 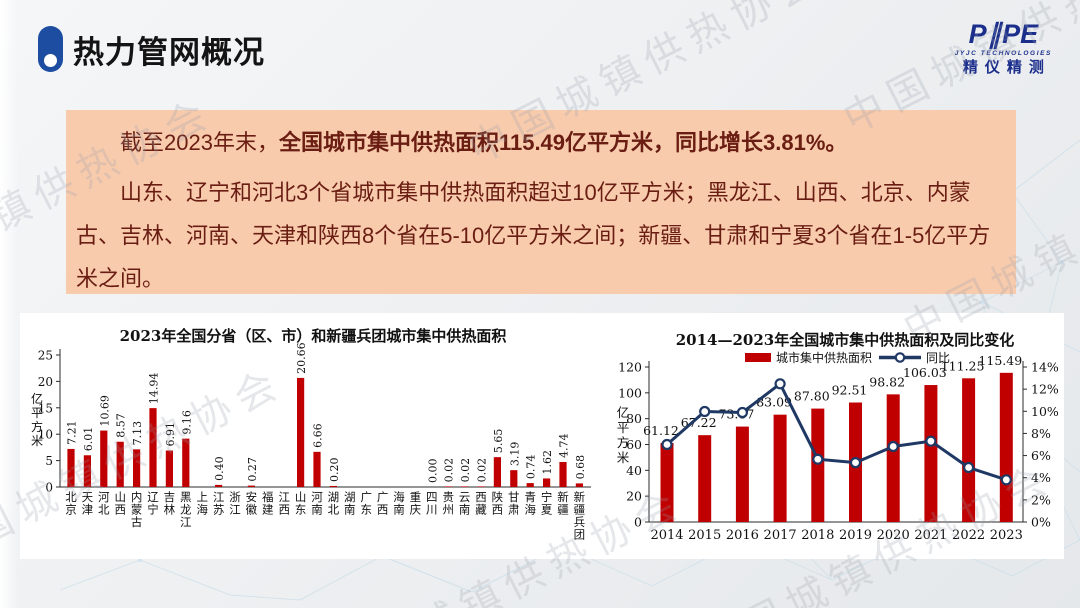 What do you see at coordinates (9, 304) in the screenshot?
I see `left-edge-highlight` at bounding box center [9, 304].